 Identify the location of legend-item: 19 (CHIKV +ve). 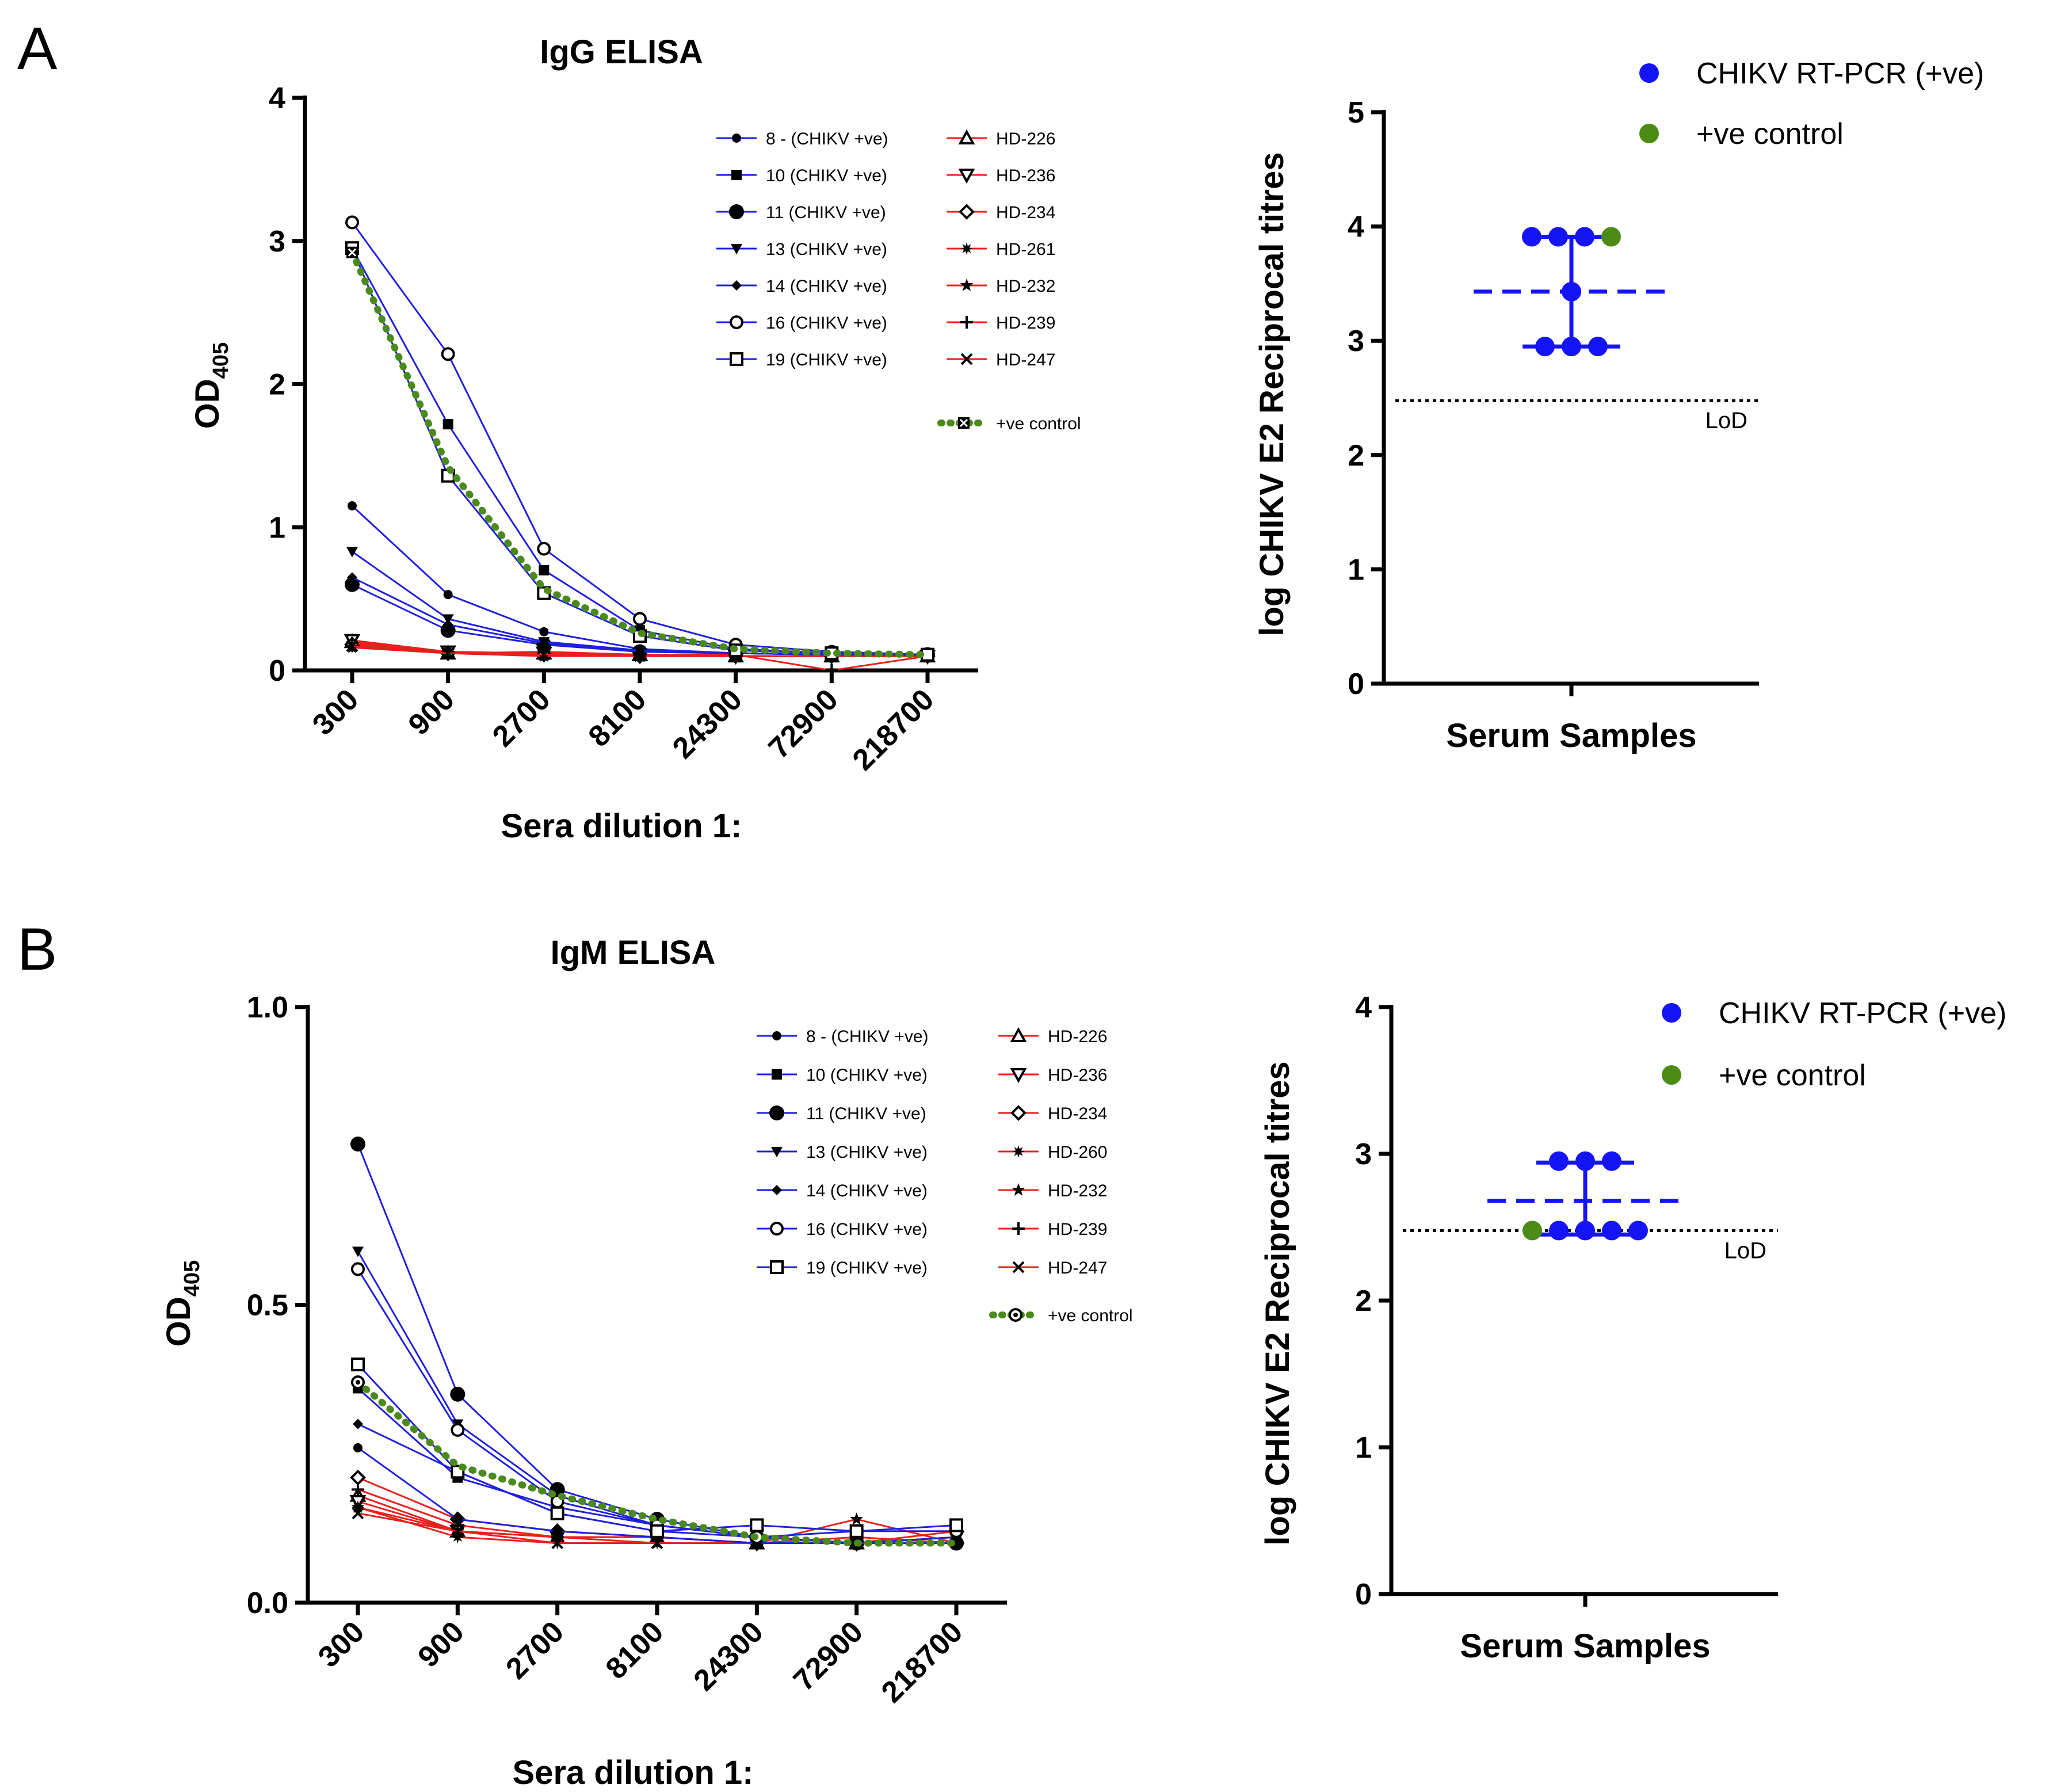
(842, 1268).